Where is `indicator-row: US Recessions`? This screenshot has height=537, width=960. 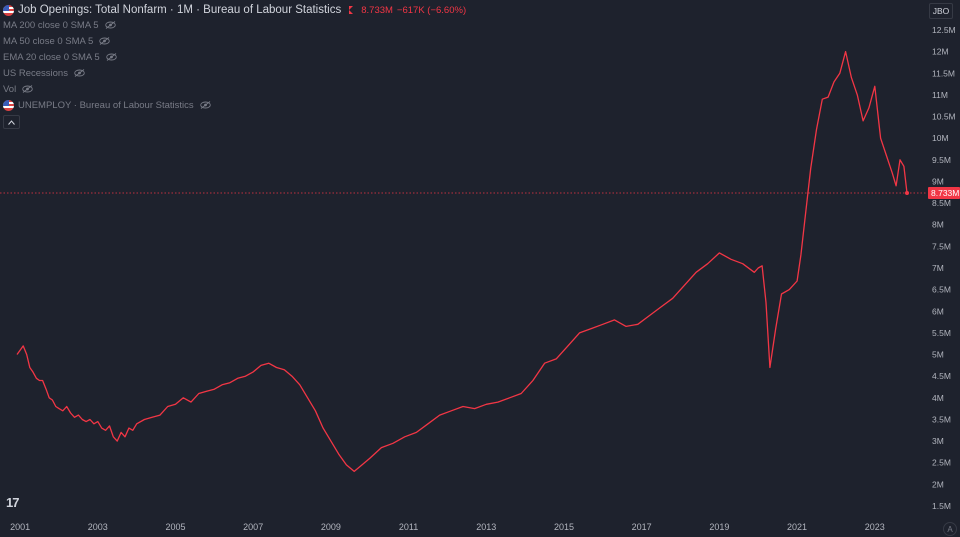 indicator-row: US Recessions is located at coordinates (234, 73).